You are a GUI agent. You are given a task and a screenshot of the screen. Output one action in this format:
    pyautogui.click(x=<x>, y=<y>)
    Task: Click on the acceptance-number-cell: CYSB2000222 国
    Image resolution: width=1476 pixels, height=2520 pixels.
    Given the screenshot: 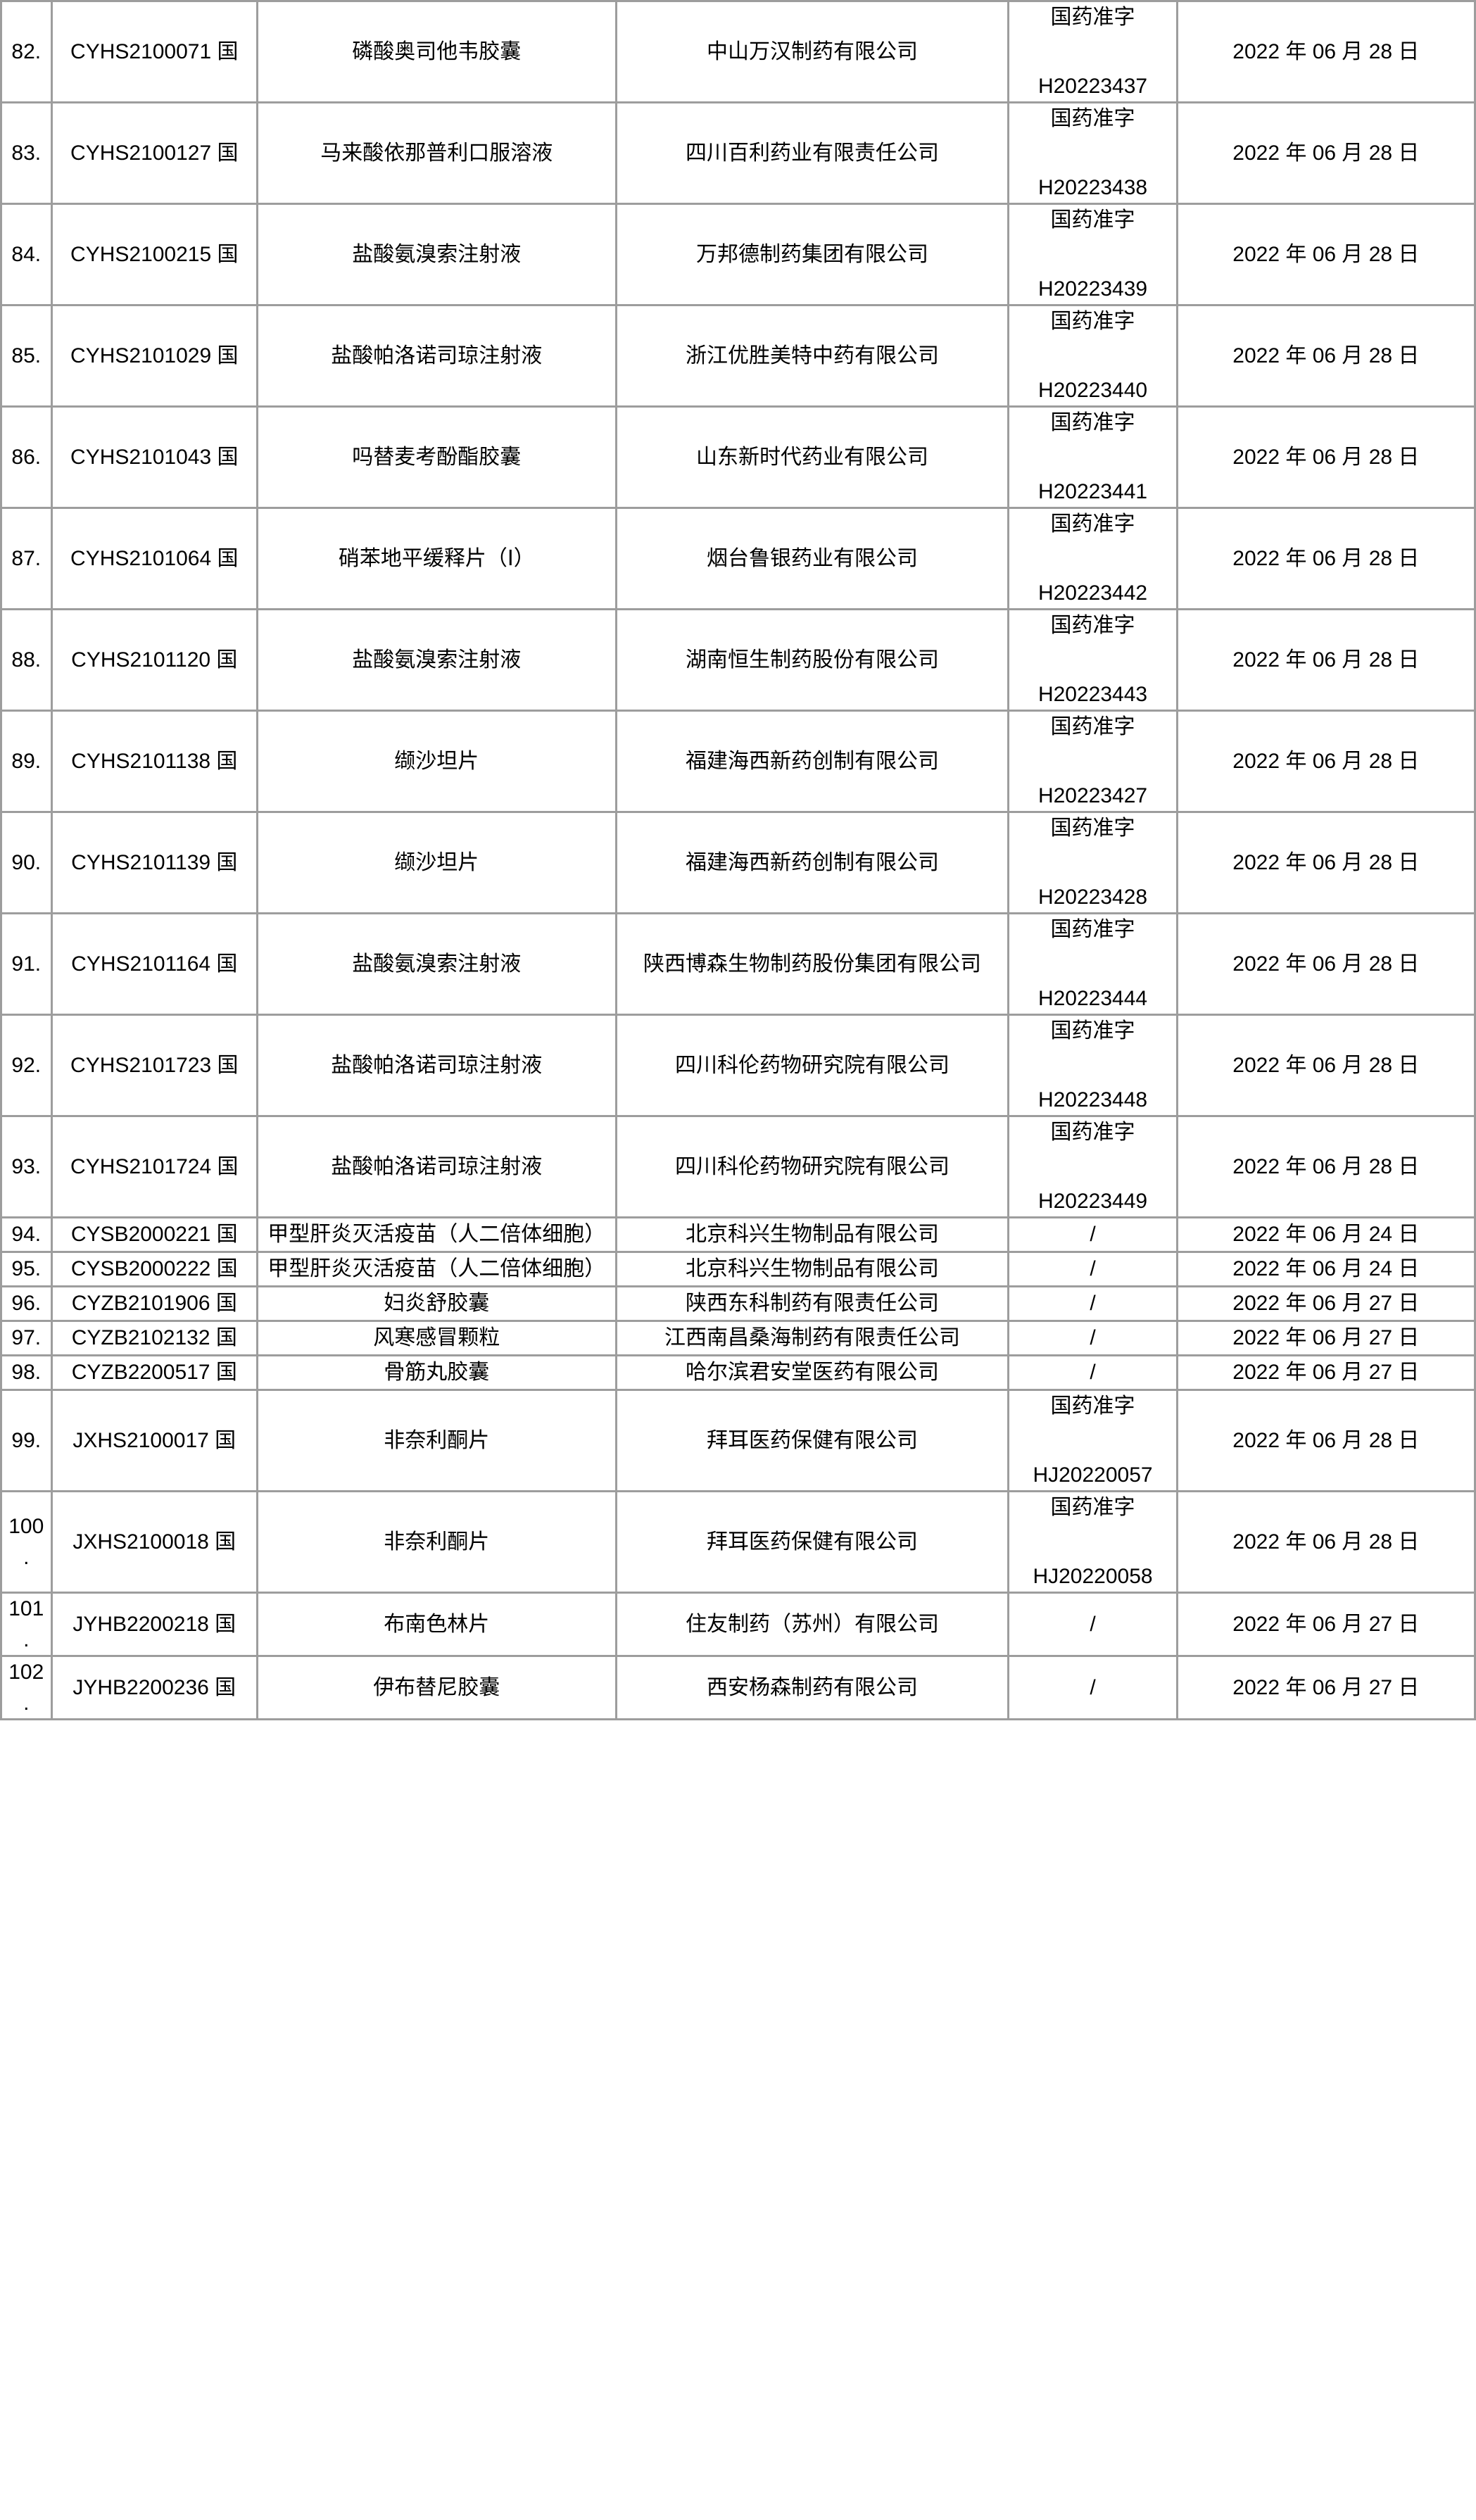 What is the action you would take?
    pyautogui.click(x=154, y=1269)
    